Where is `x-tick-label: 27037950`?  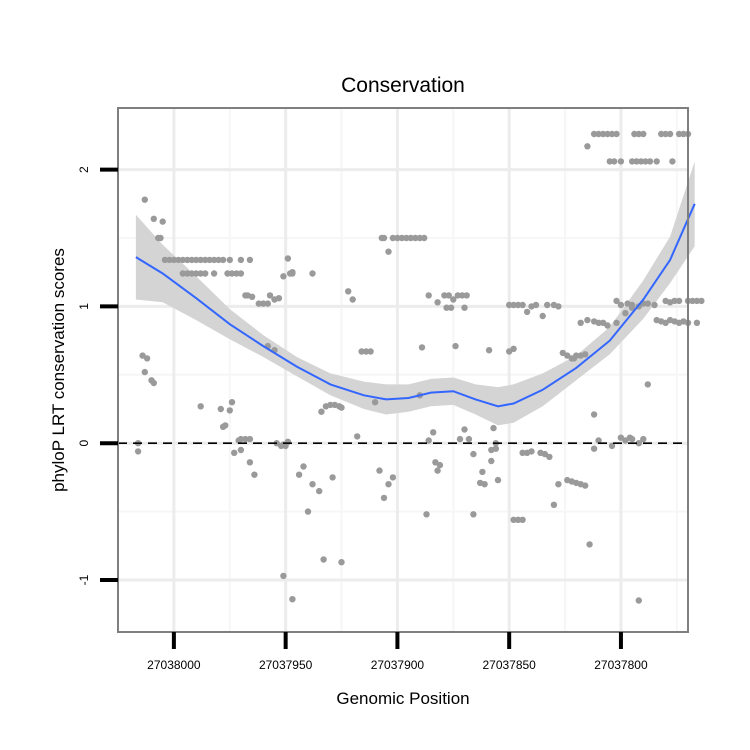
x-tick-label: 27037950 is located at coordinates (286, 665).